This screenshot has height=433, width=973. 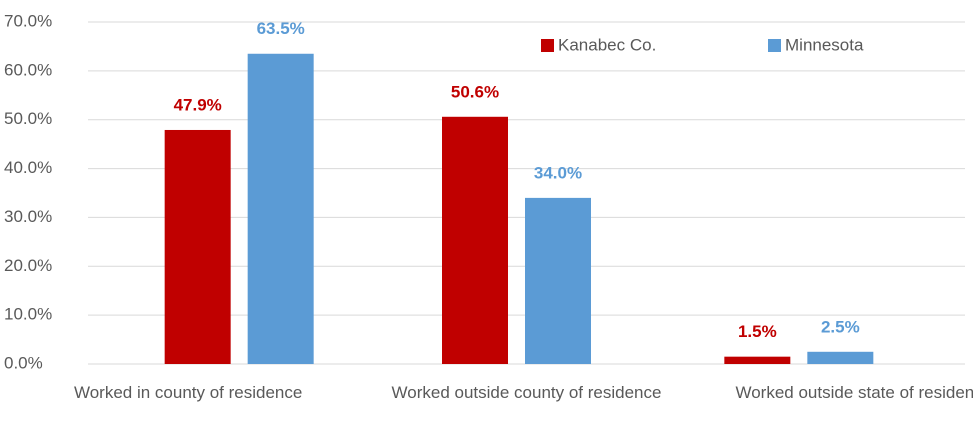 What do you see at coordinates (188, 392) in the screenshot?
I see `x-tick-label: Worked in county of residence` at bounding box center [188, 392].